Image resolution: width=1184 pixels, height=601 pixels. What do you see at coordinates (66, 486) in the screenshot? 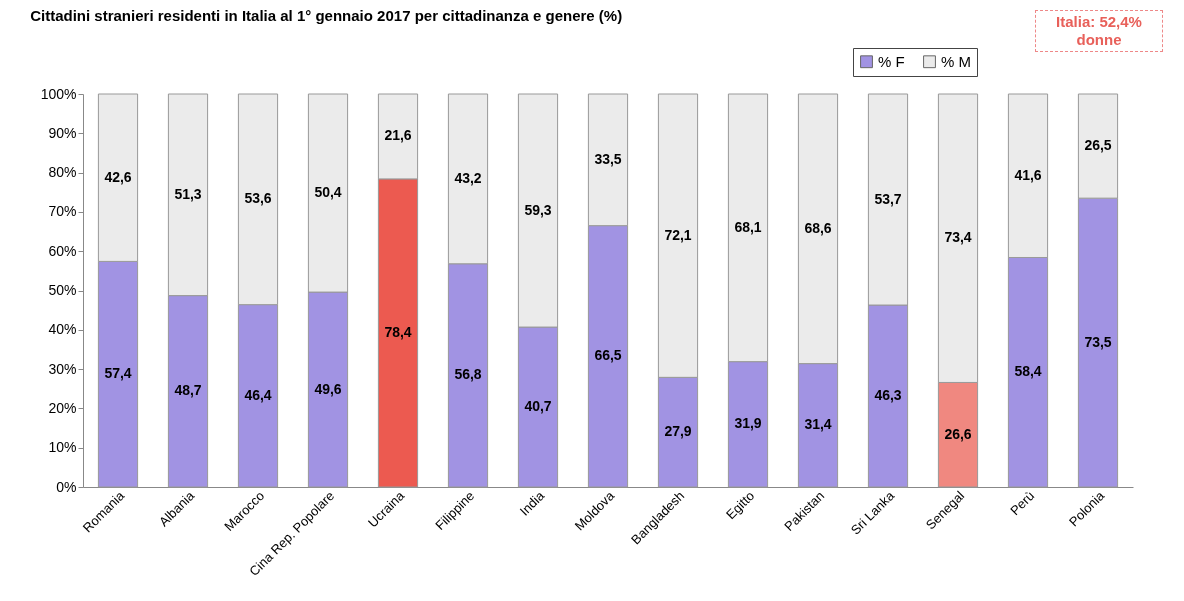
I see `y-tick-label: 0%` at bounding box center [66, 486].